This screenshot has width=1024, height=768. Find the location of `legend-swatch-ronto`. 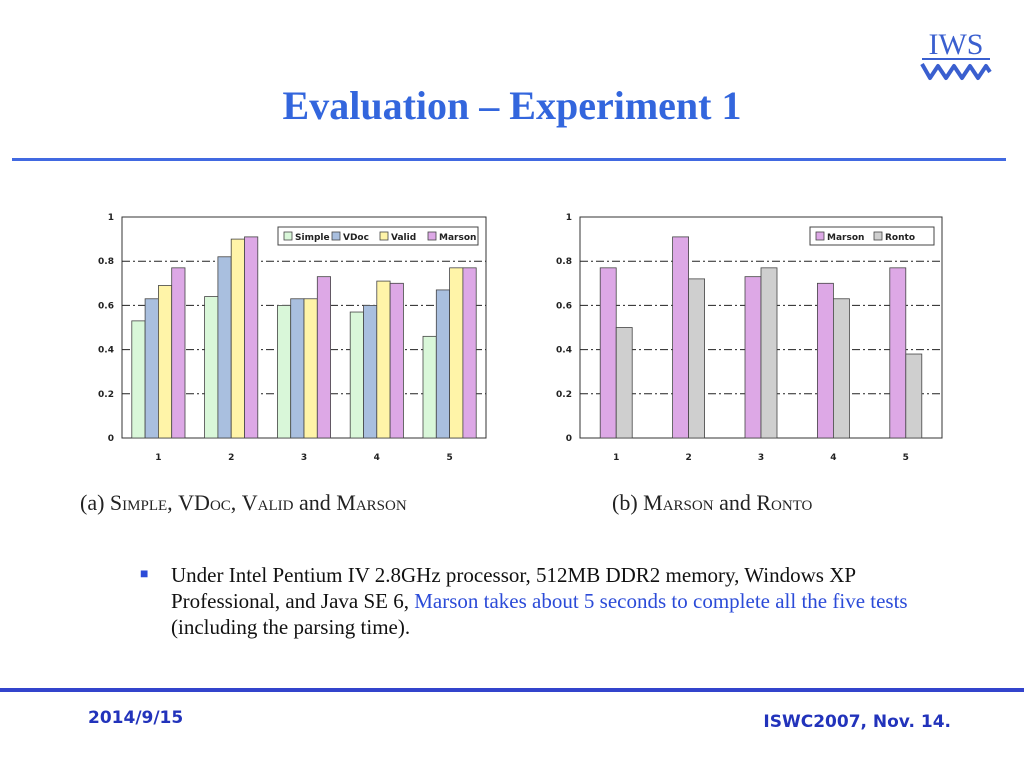

legend-swatch-ronto is located at coordinates (878, 236).